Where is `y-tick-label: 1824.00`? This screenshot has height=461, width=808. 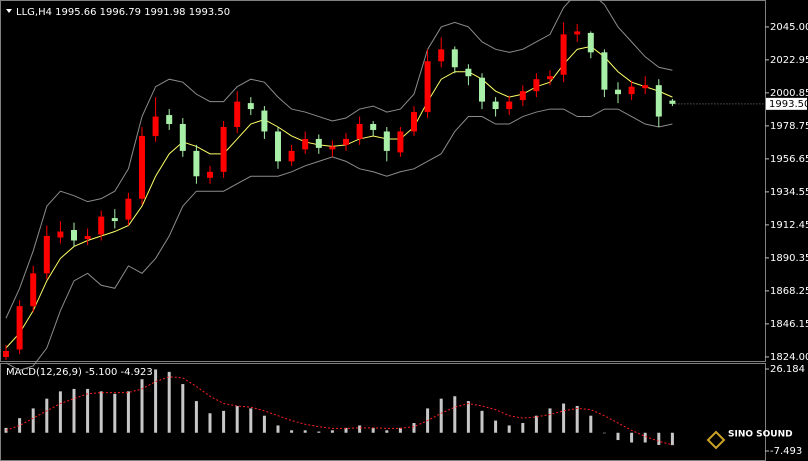 y-tick-label: 1824.00 is located at coordinates (789, 357).